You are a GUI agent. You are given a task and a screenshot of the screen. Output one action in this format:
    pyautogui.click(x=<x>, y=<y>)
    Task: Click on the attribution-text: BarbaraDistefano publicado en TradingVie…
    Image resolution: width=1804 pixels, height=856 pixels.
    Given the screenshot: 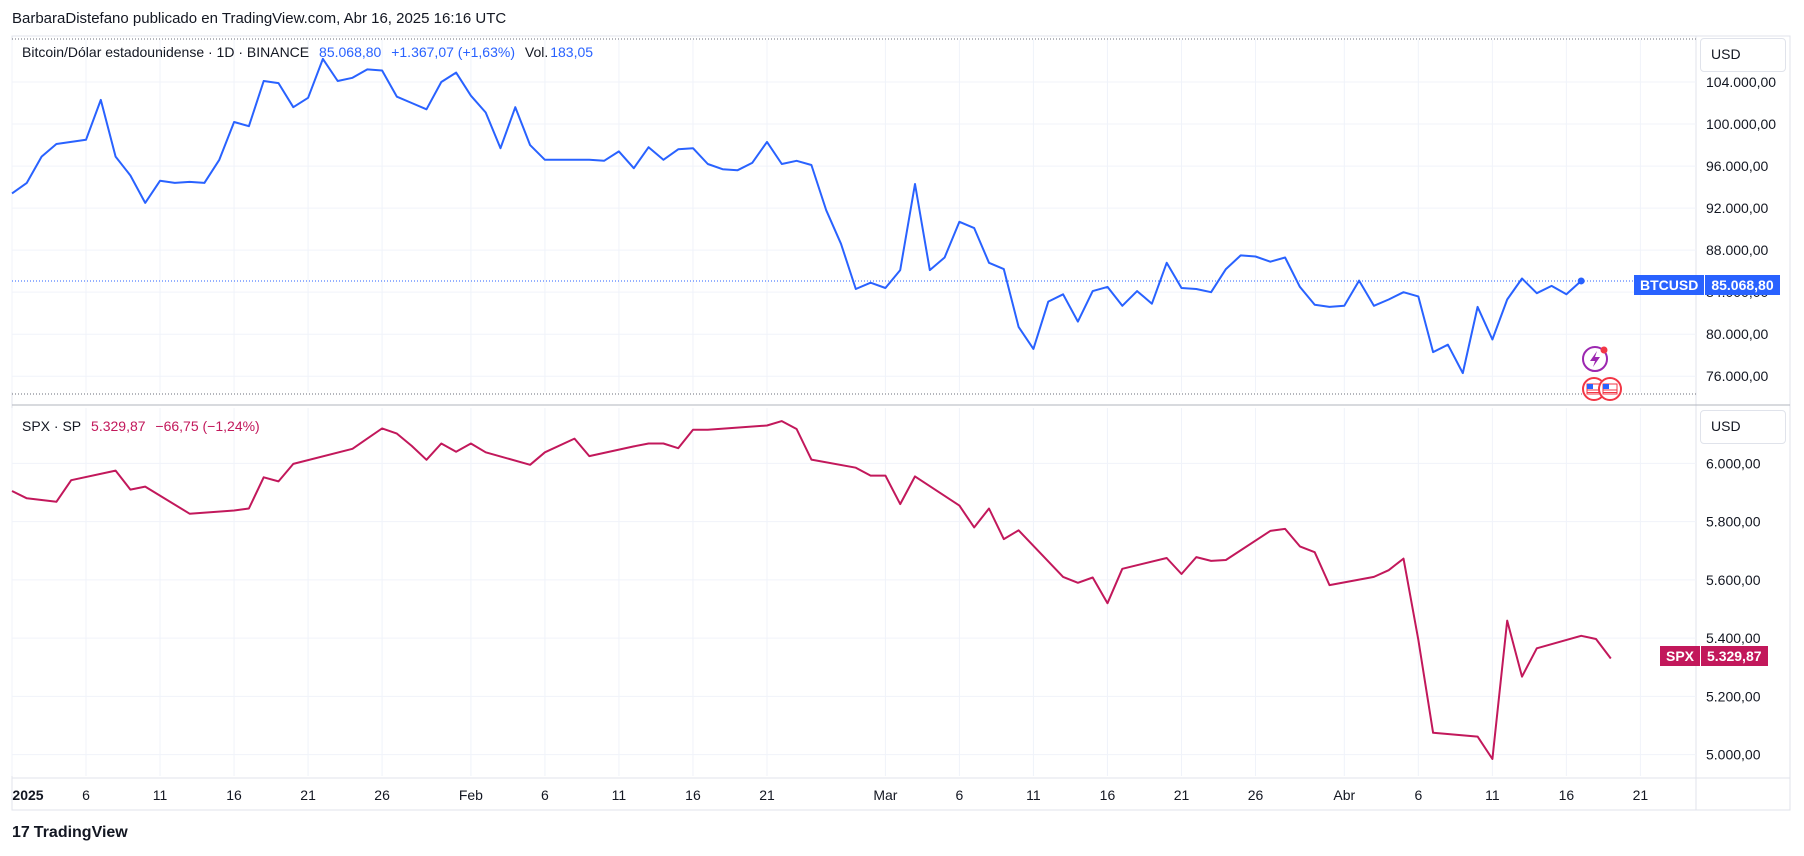 What is the action you would take?
    pyautogui.click(x=259, y=18)
    